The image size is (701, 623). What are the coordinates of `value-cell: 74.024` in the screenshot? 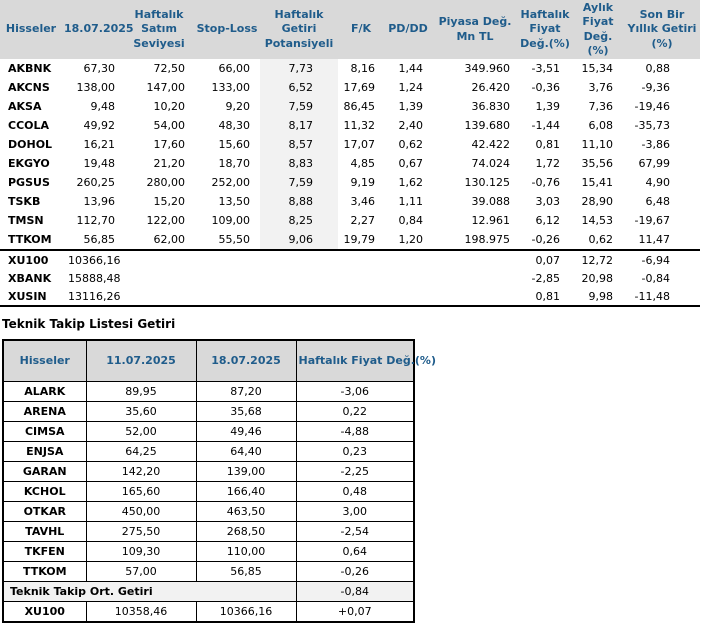 It's located at (491, 164).